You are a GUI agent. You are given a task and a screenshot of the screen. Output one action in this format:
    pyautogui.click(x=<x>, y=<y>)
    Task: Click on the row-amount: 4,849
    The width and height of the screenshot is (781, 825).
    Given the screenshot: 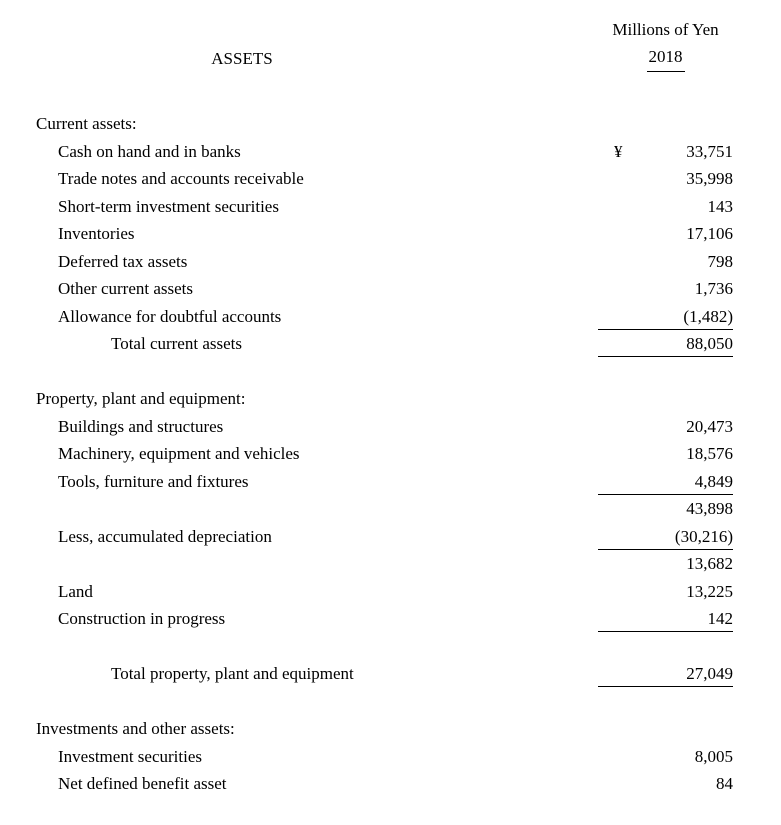 What is the action you would take?
    pyautogui.click(x=665, y=483)
    